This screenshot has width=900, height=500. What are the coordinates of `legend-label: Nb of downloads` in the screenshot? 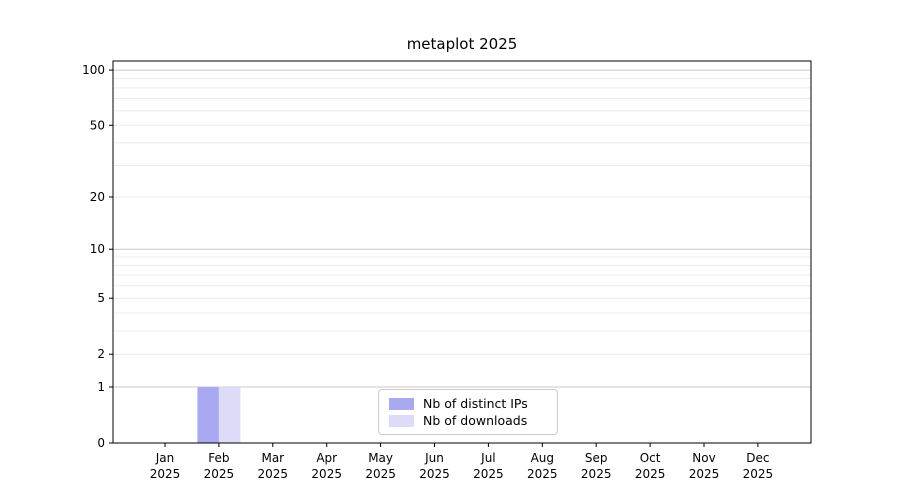 It's located at (475, 420).